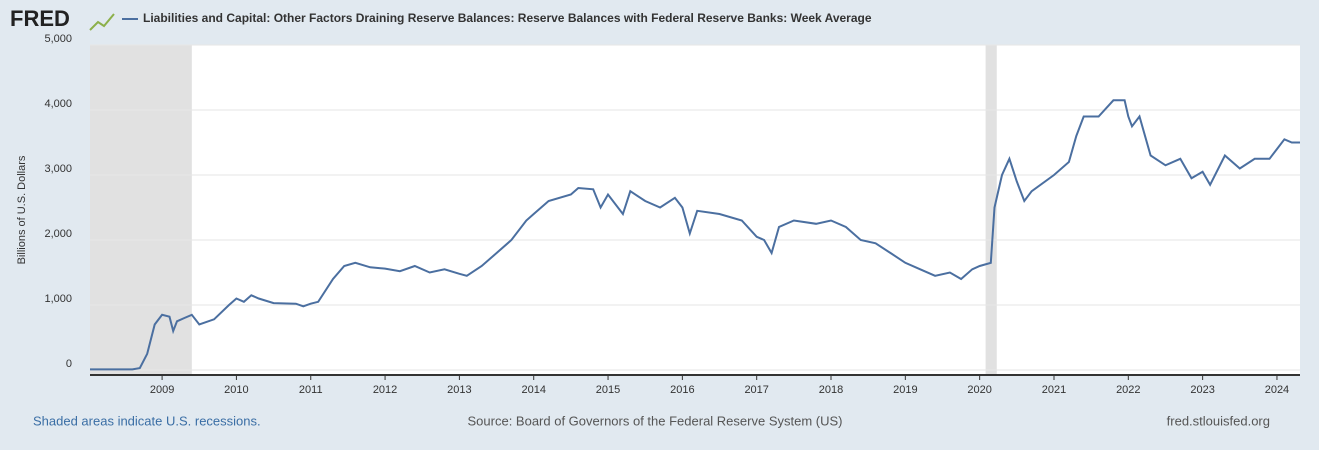  I want to click on x-tick-label: 2016, so click(682, 390).